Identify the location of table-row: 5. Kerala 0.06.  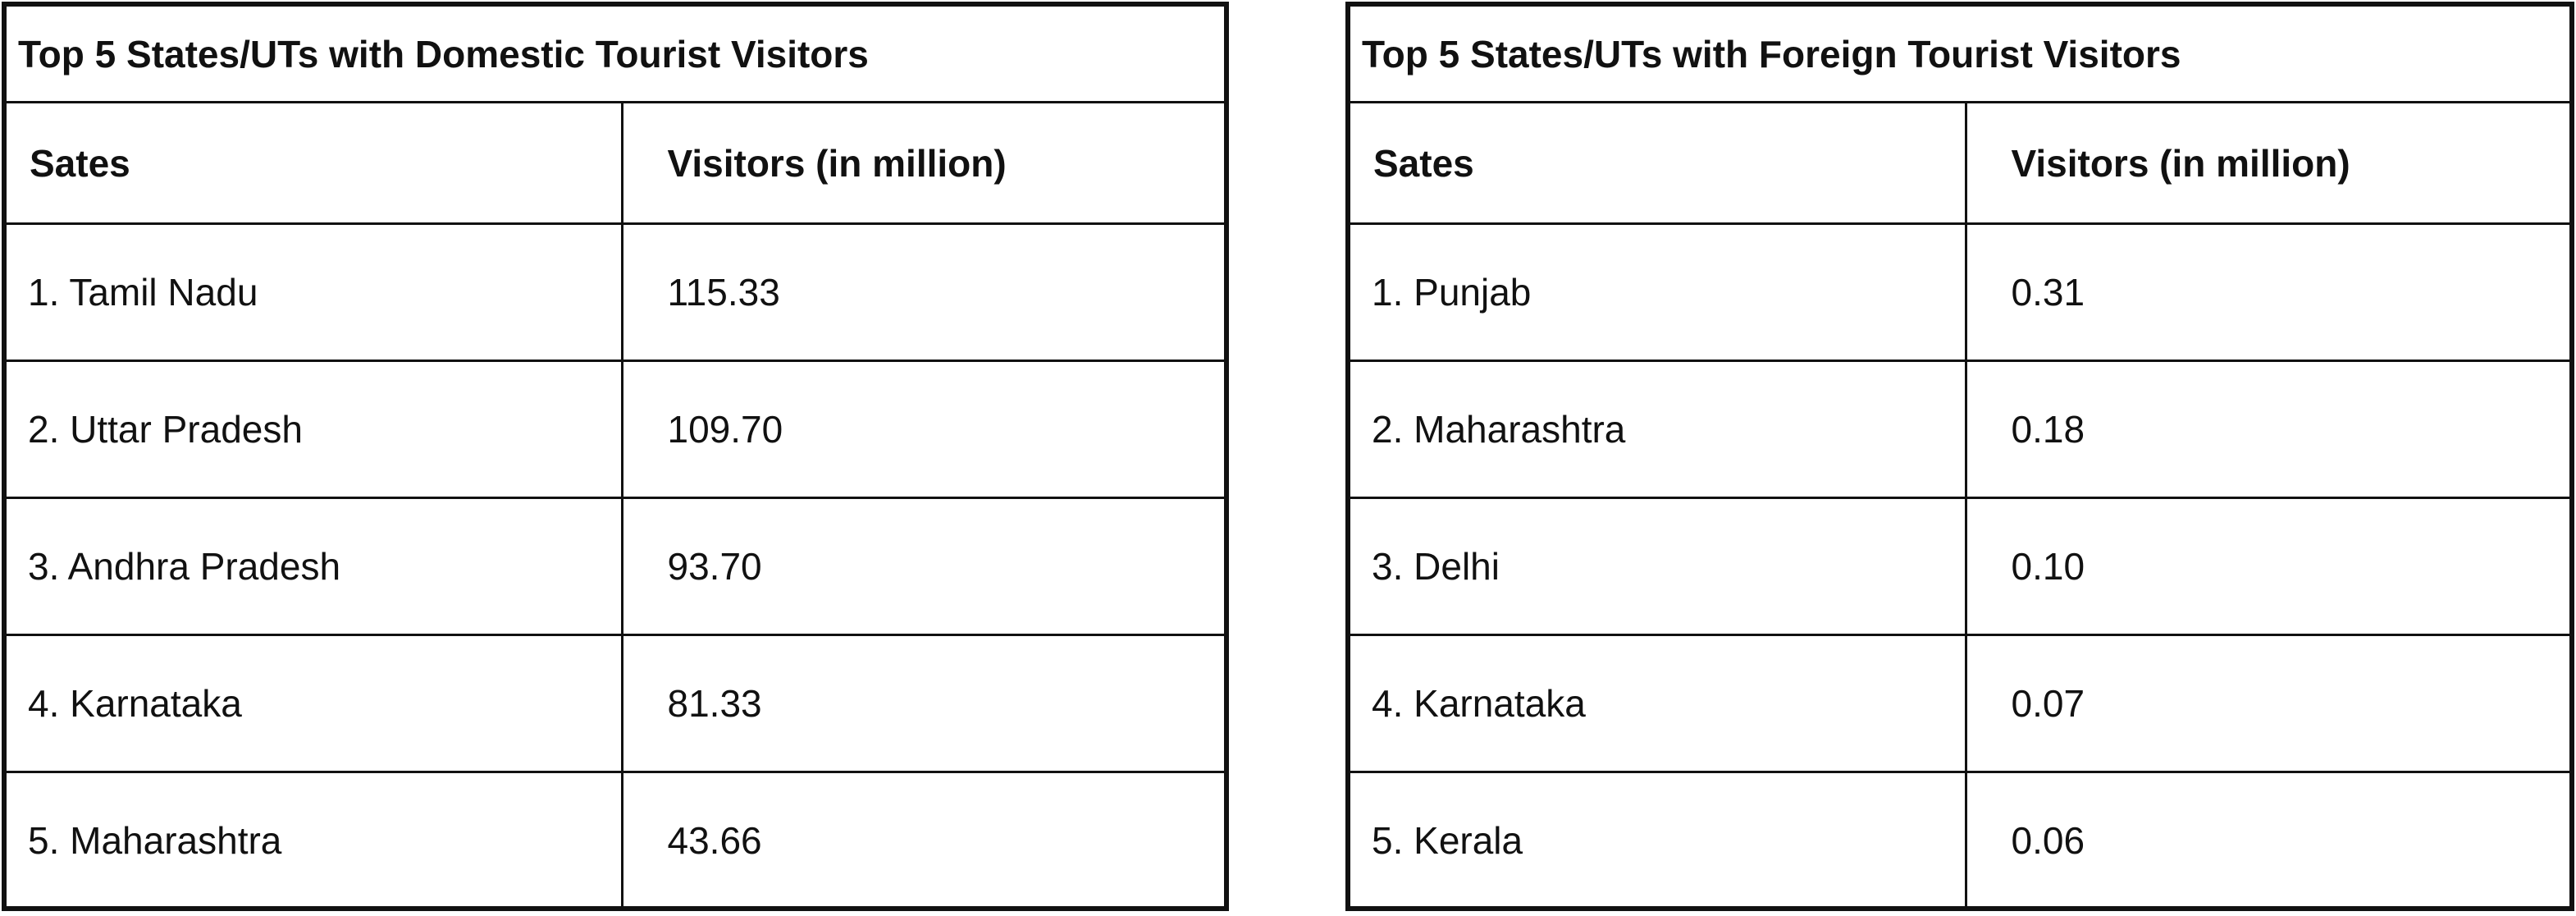
(1960, 839).